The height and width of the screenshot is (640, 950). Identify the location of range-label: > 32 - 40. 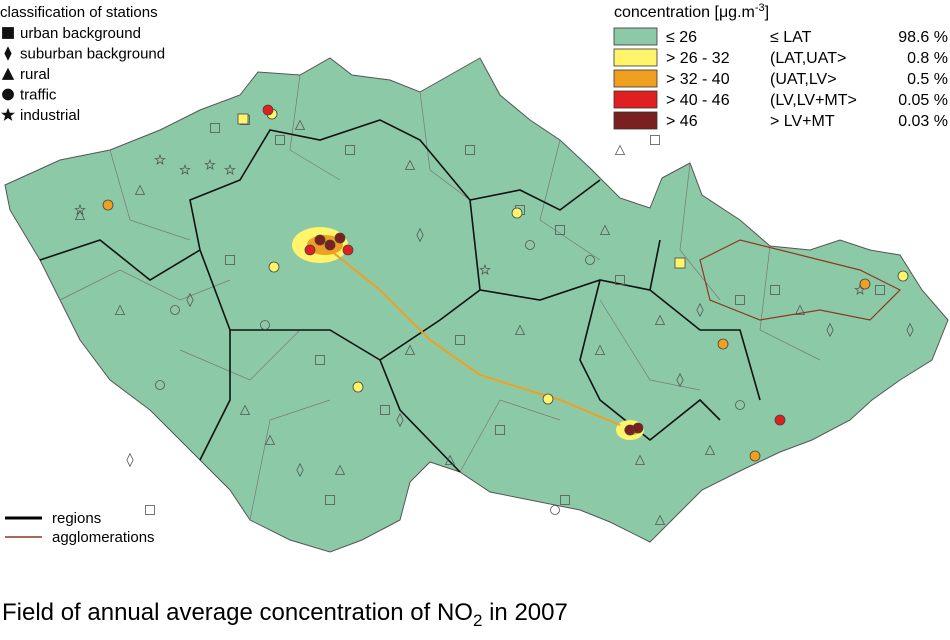
(698, 79).